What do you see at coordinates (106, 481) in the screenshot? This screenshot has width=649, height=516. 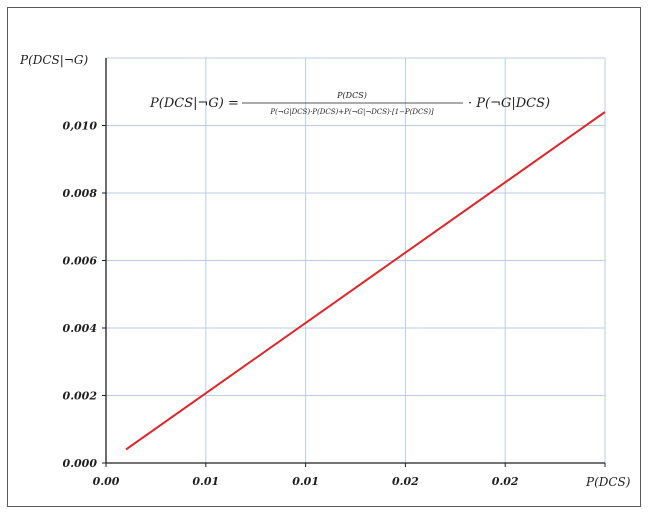 I see `x-tick-label: 0.00` at bounding box center [106, 481].